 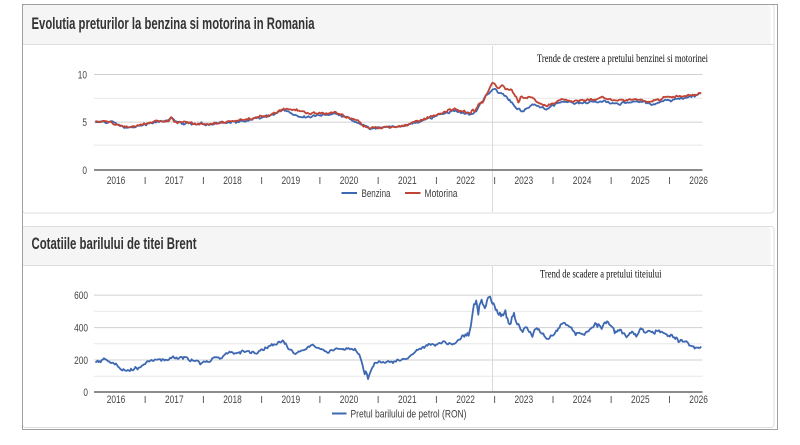 What do you see at coordinates (377, 194) in the screenshot?
I see `svg-text: Benzina` at bounding box center [377, 194].